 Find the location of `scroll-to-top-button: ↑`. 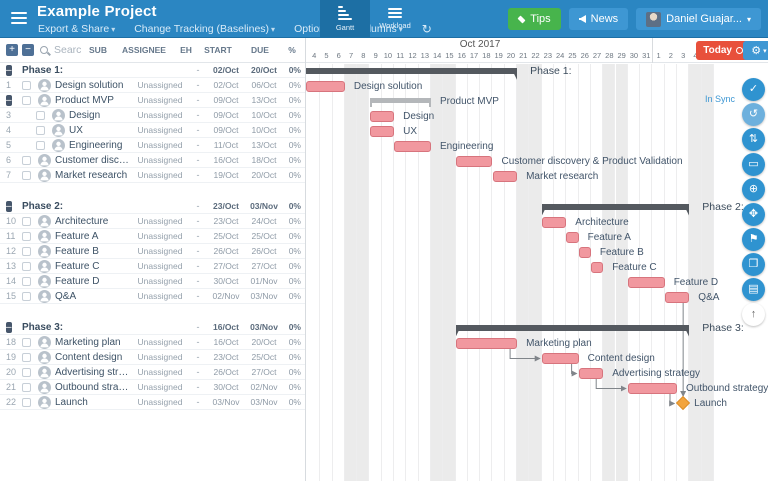

scroll-to-top-button: ↑ is located at coordinates (753, 314).